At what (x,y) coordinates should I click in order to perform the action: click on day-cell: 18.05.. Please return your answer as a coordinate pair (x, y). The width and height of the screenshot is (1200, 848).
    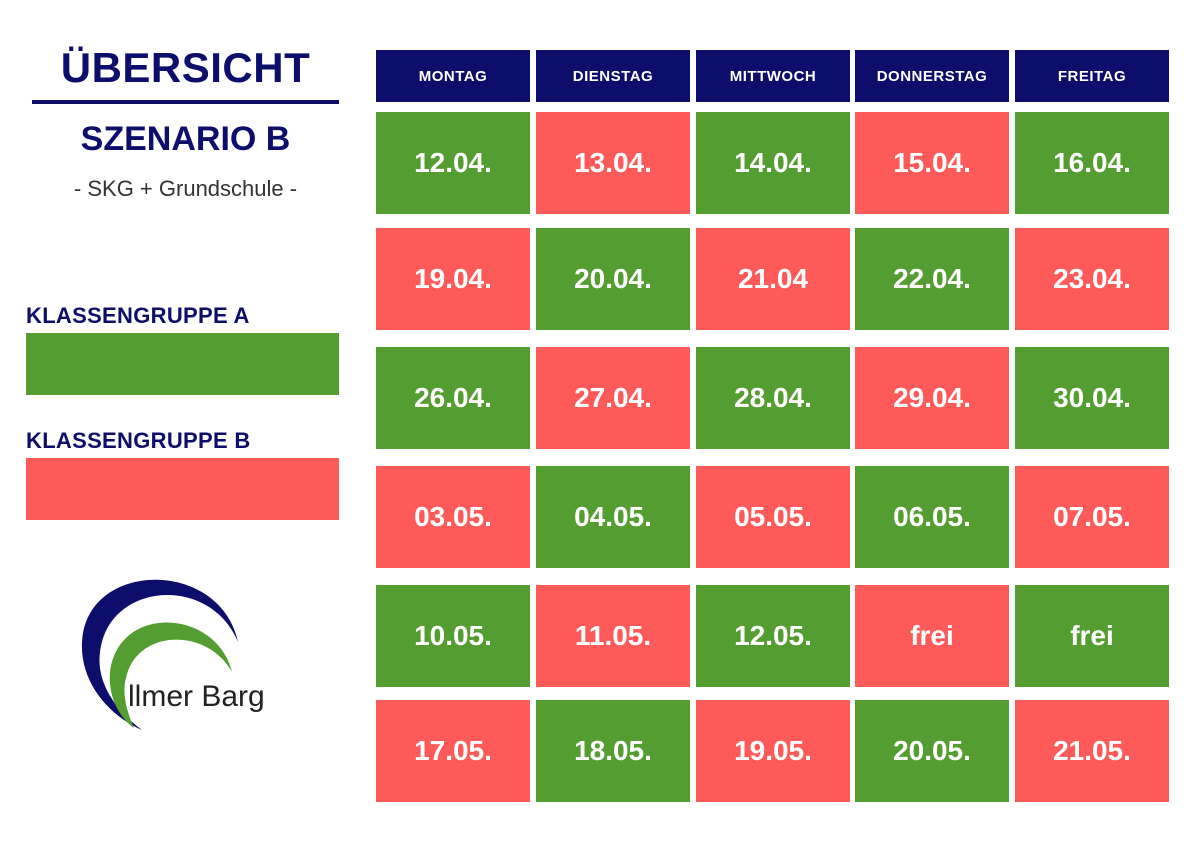
    Looking at the image, I should click on (613, 751).